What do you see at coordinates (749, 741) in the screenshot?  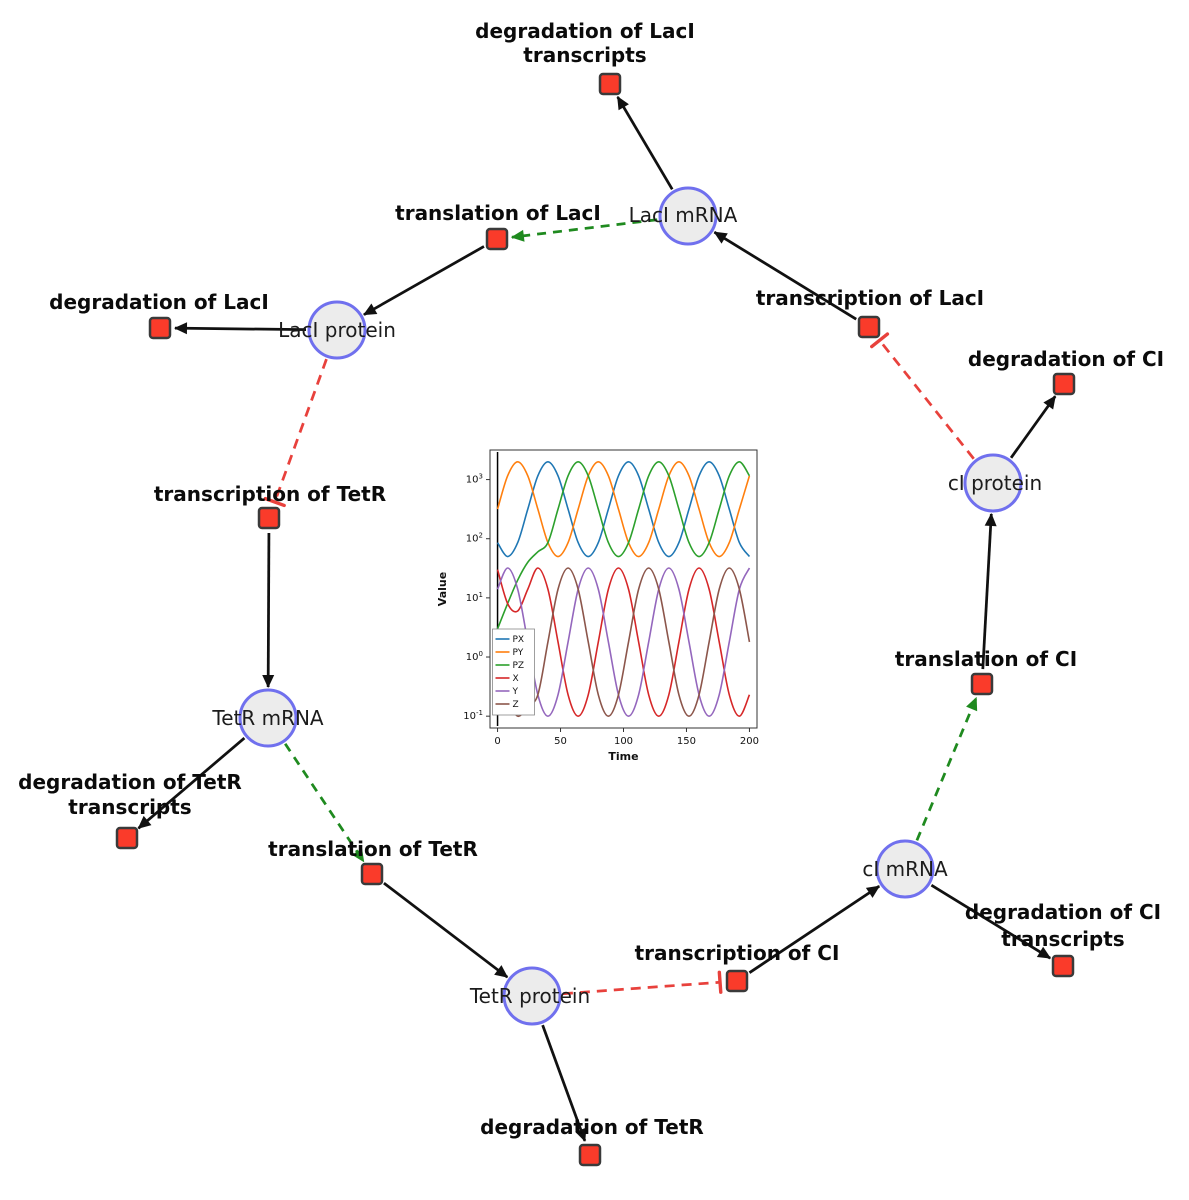 I see `chart-x-tick-label: 200` at bounding box center [749, 741].